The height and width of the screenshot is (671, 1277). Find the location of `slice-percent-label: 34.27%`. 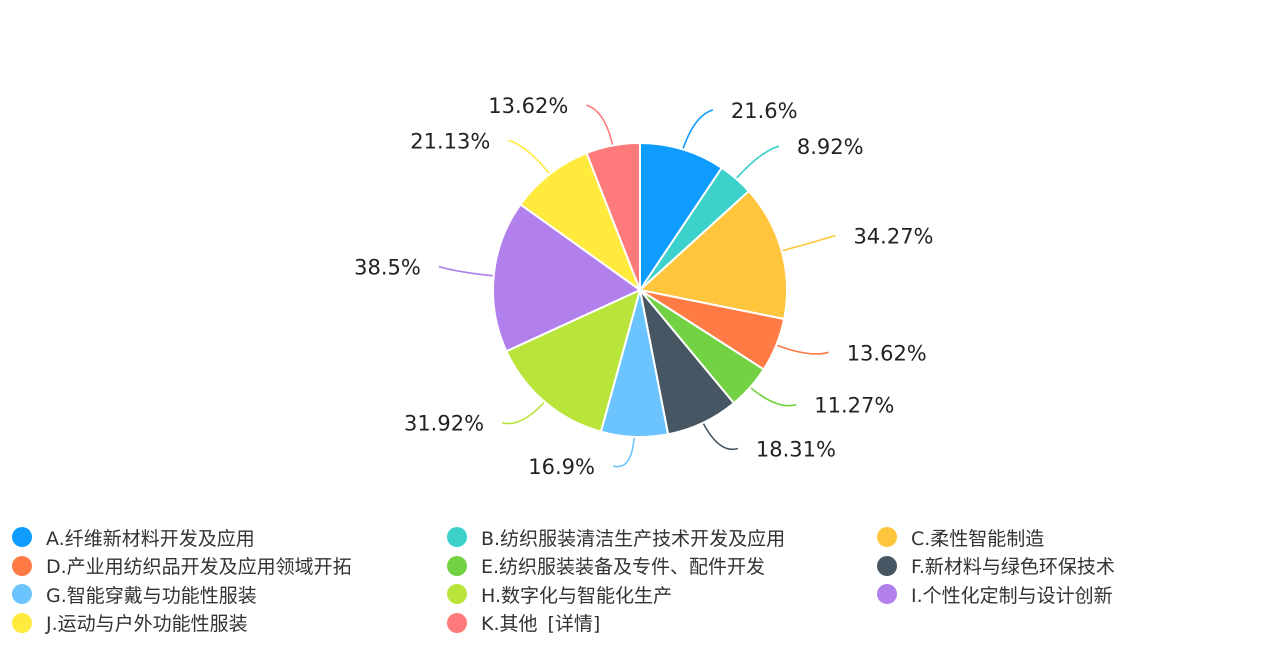

slice-percent-label: 34.27% is located at coordinates (893, 237).